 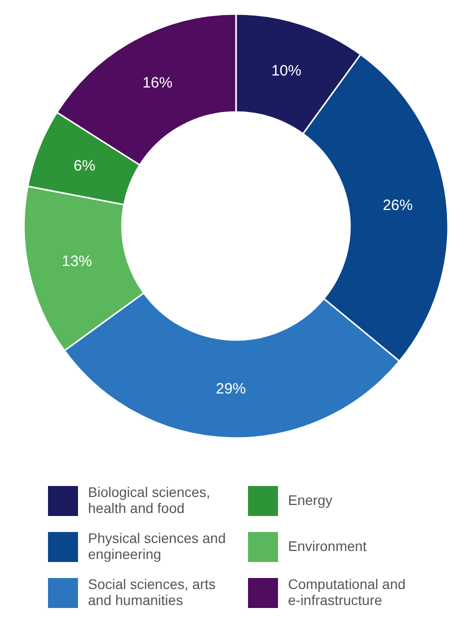 What do you see at coordinates (77, 261) in the screenshot?
I see `data-label: 13%` at bounding box center [77, 261].